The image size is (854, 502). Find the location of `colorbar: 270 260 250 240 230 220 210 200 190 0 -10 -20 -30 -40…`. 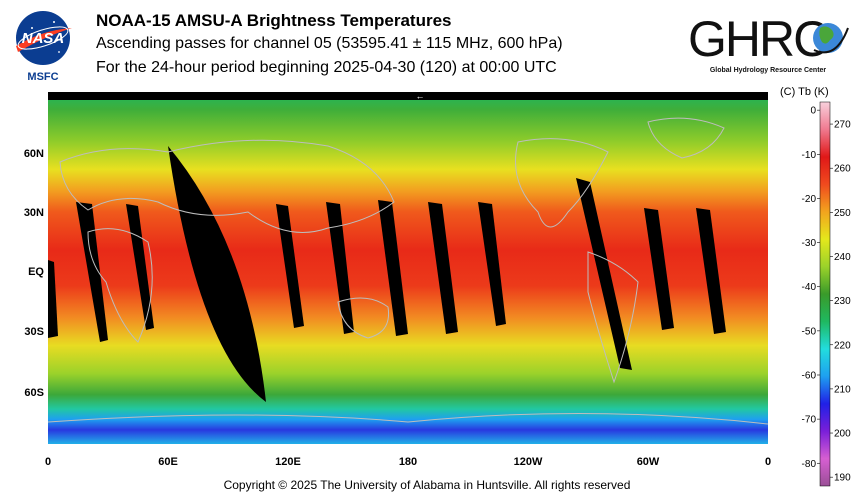

colorbar: 270 260 250 240 230 220 210 200 190 0 -10 -20 -30 -40… is located at coordinates (826, 294).